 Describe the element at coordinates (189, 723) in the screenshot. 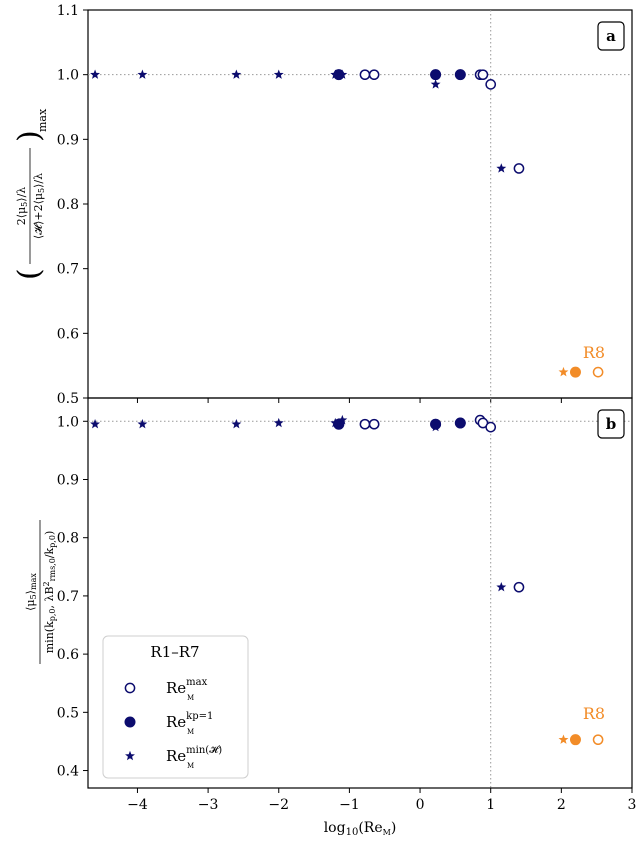

I see `legend-label: Rekp=1 M` at that location.